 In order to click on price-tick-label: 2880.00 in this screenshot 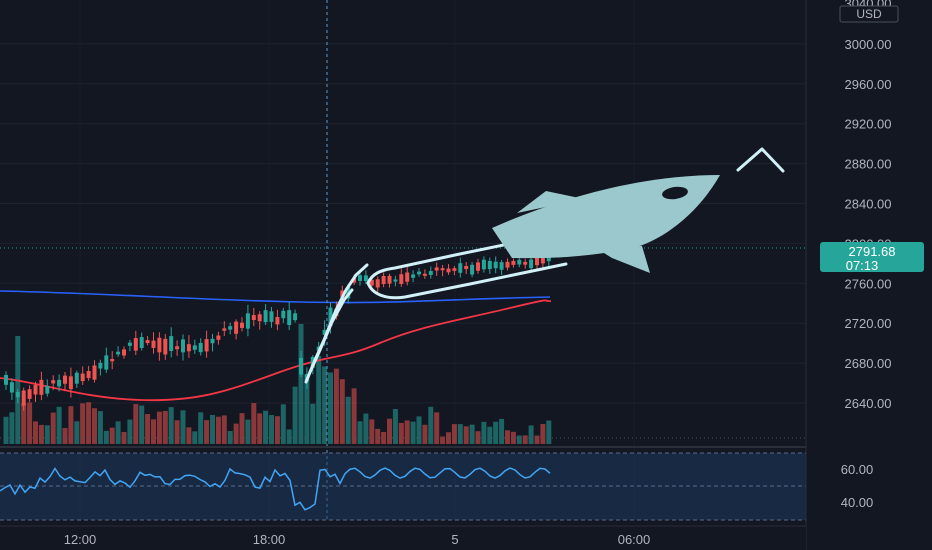, I will do `click(868, 164)`.